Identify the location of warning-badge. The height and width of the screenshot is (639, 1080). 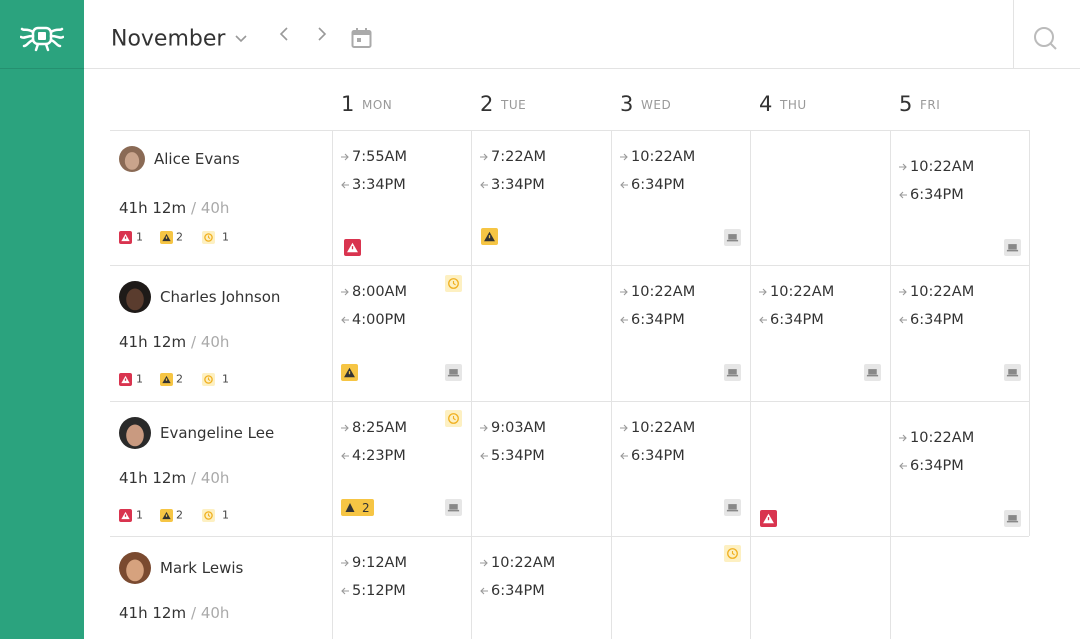
(357, 507).